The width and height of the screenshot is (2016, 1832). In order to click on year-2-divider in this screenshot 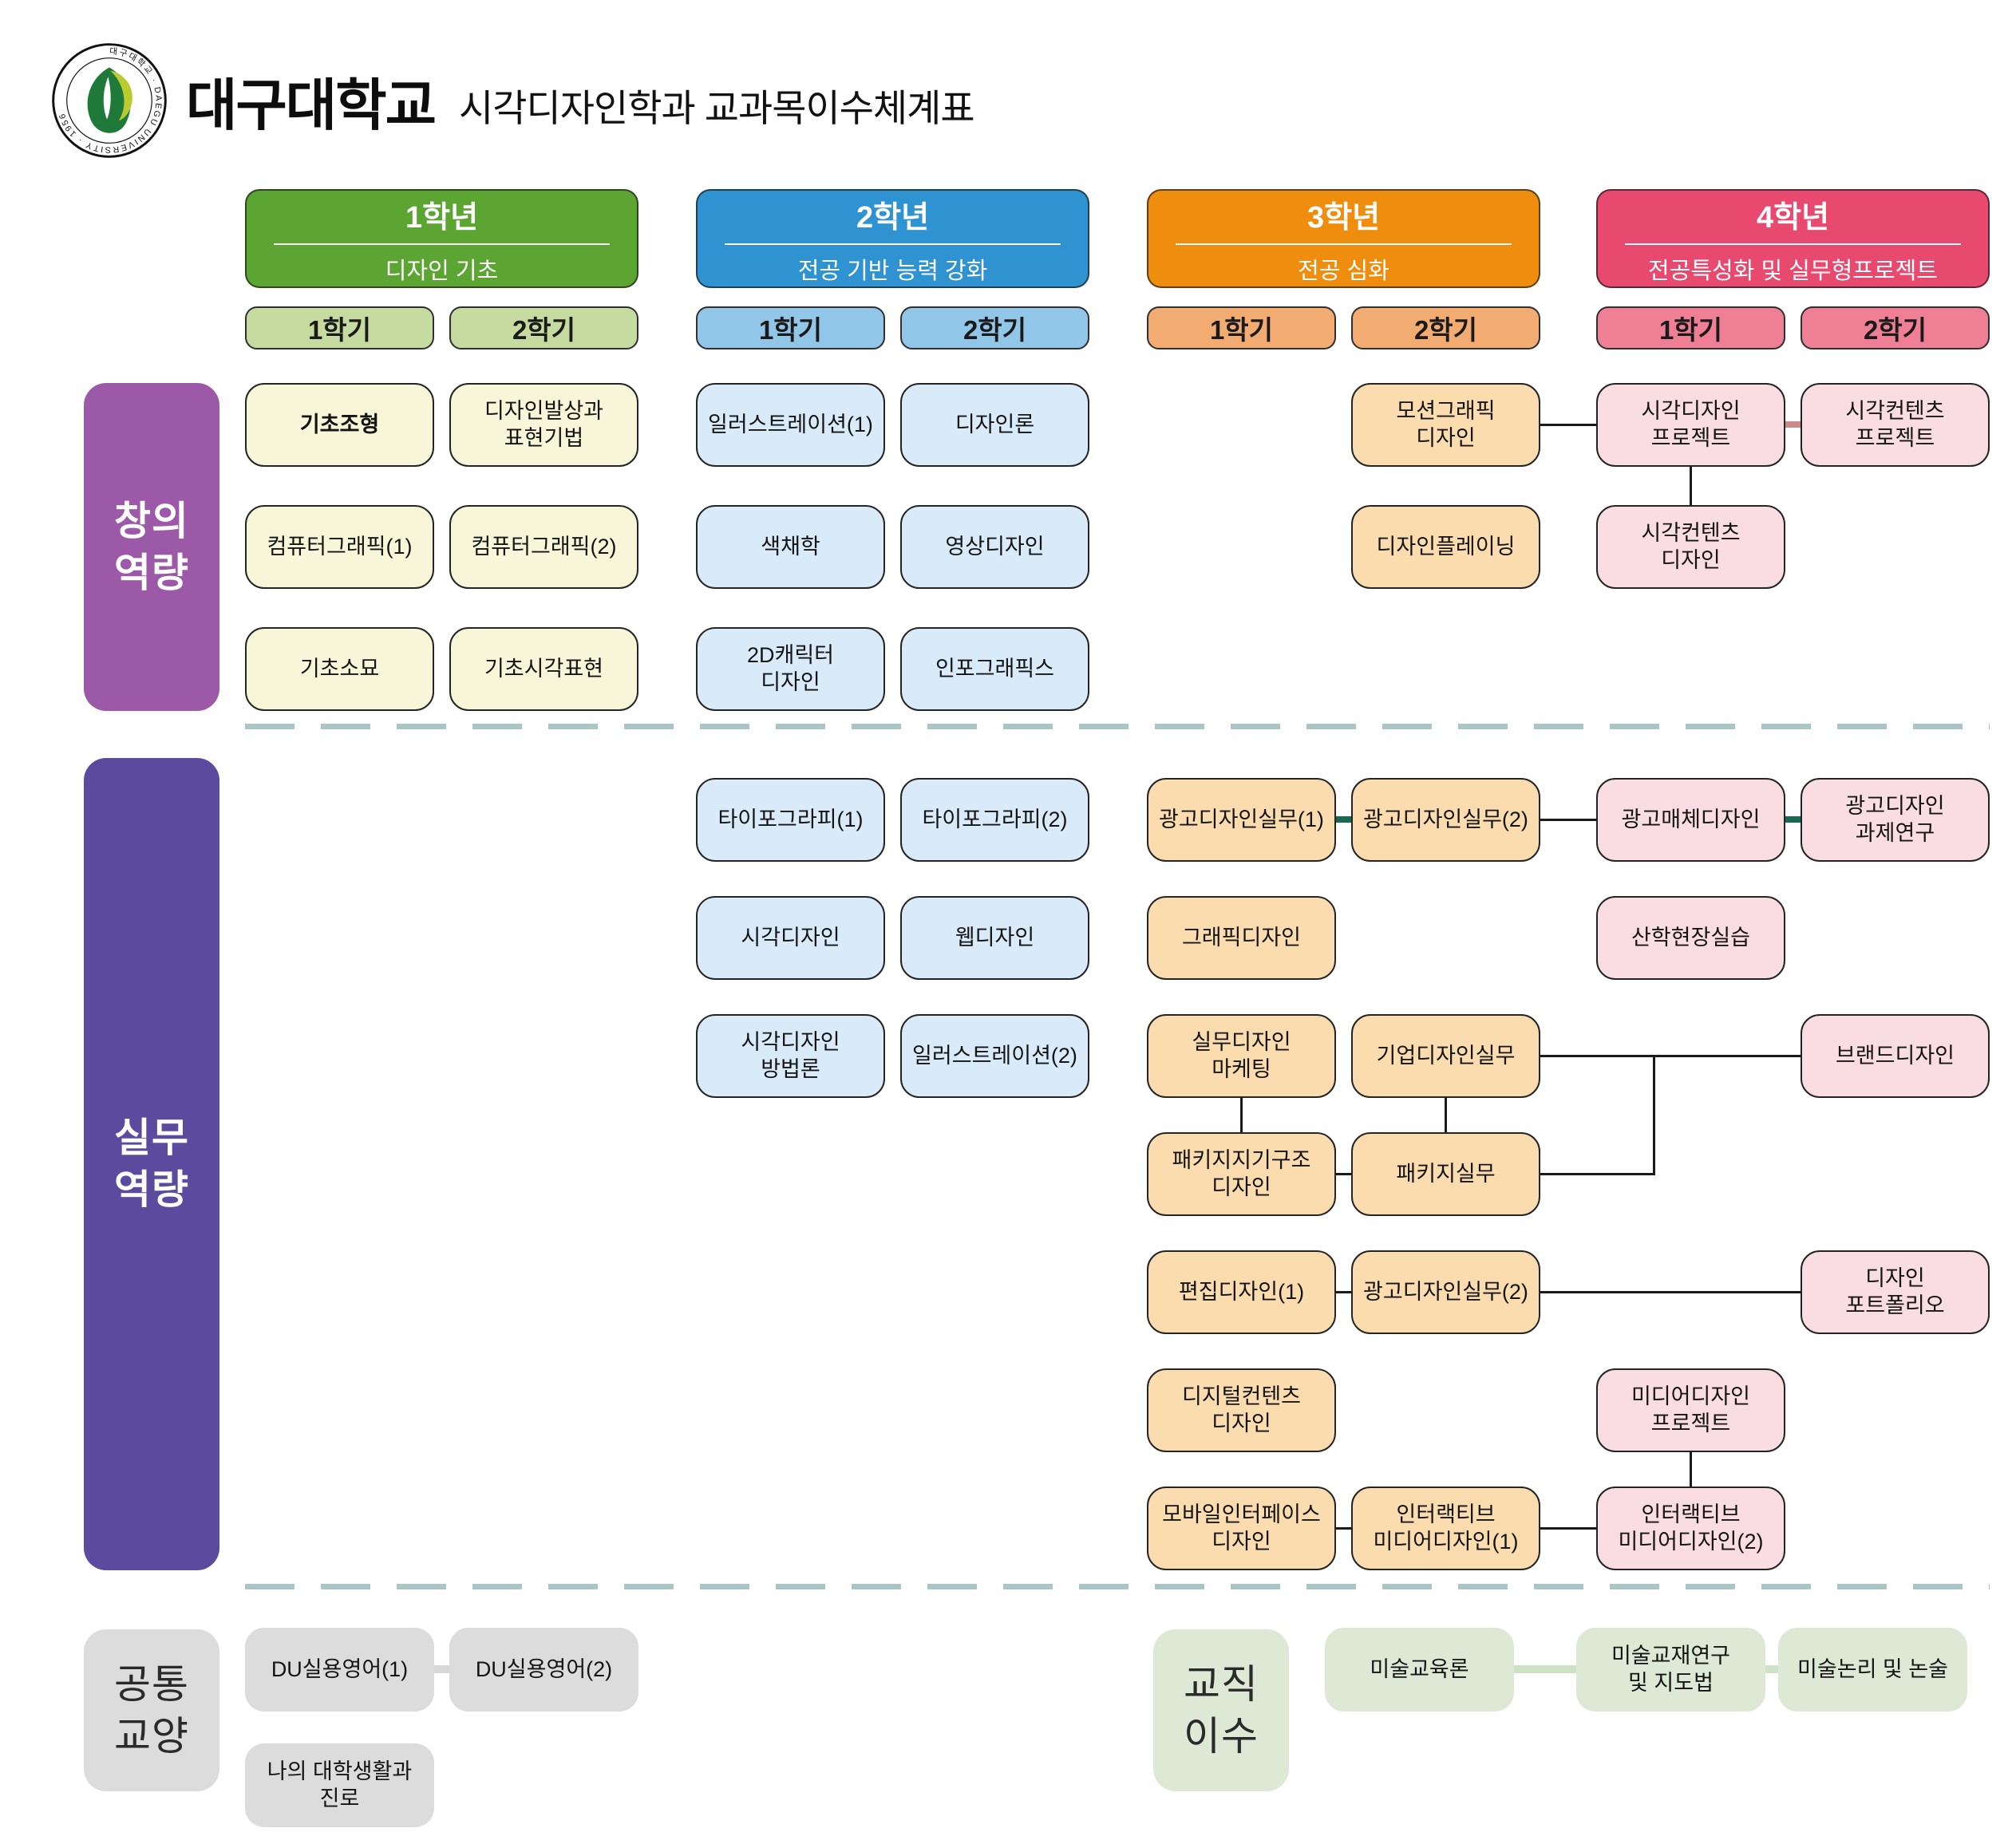, I will do `click(893, 244)`.